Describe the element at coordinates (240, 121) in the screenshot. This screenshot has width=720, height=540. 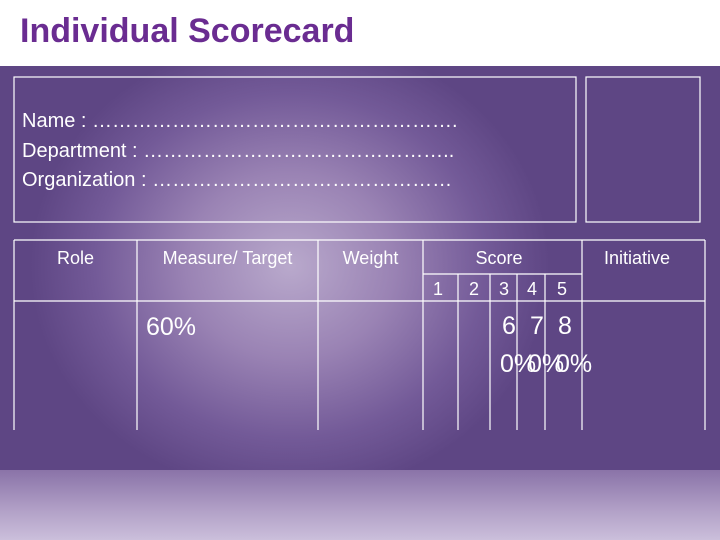
I see `name-field: Name : ……………………………………………….` at that location.